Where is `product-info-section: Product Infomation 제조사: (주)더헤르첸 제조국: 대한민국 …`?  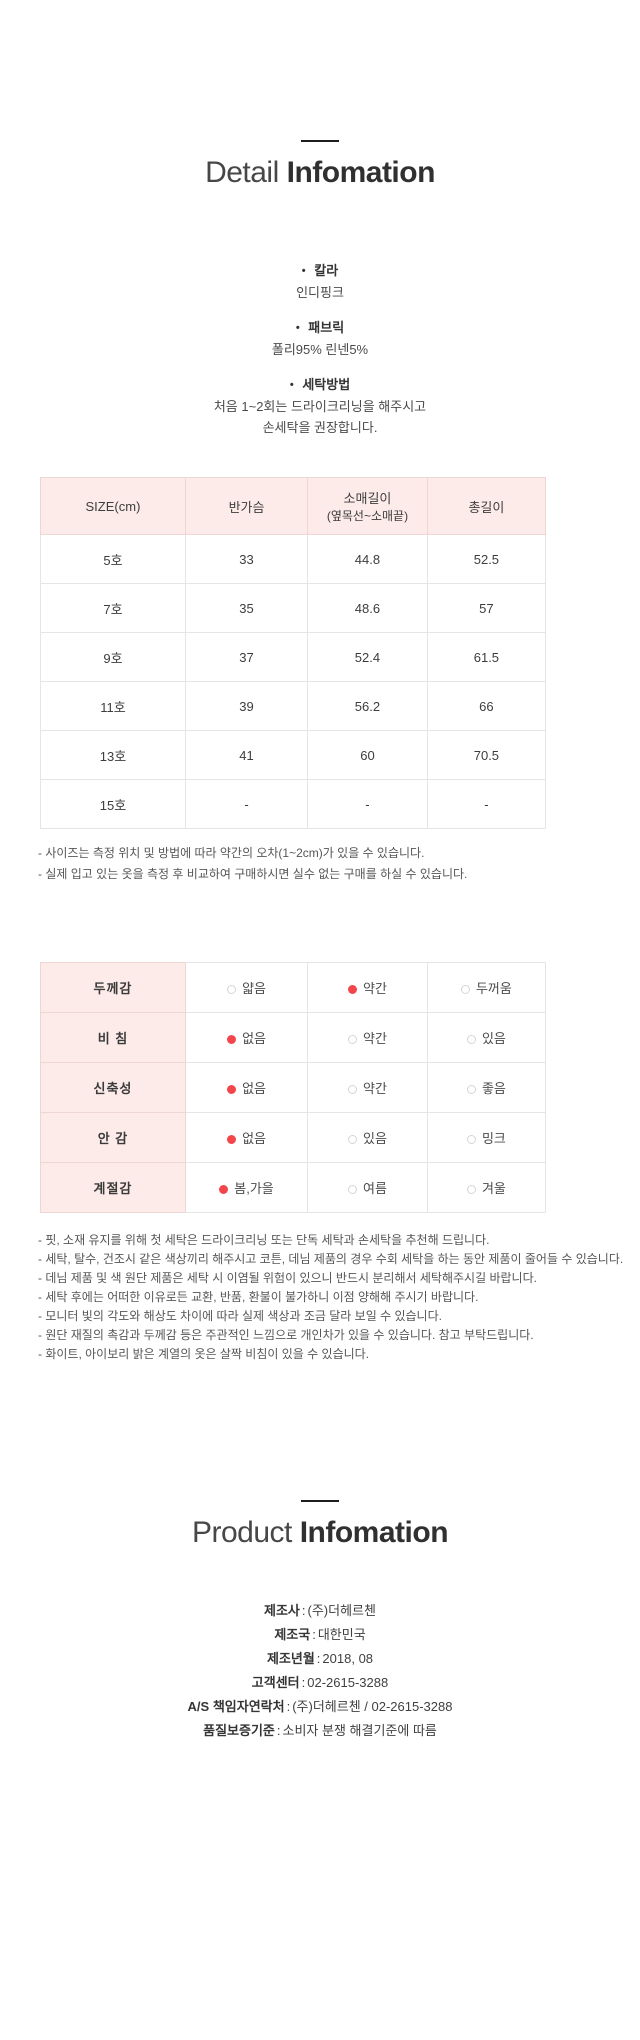 product-info-section: Product Infomation 제조사: (주)더헤르첸 제조국: 대한민국 … is located at coordinates (320, 1621).